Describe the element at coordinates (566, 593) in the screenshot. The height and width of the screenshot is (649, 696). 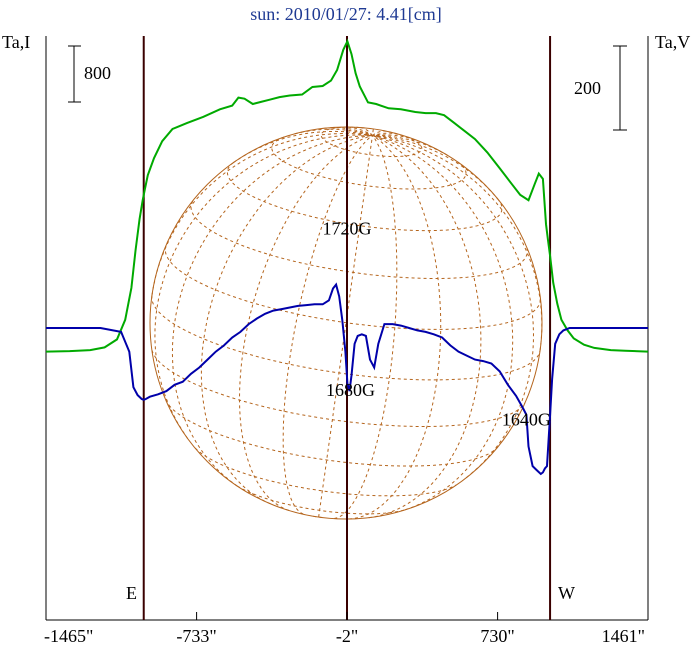
I see `west-limb-label: W` at that location.